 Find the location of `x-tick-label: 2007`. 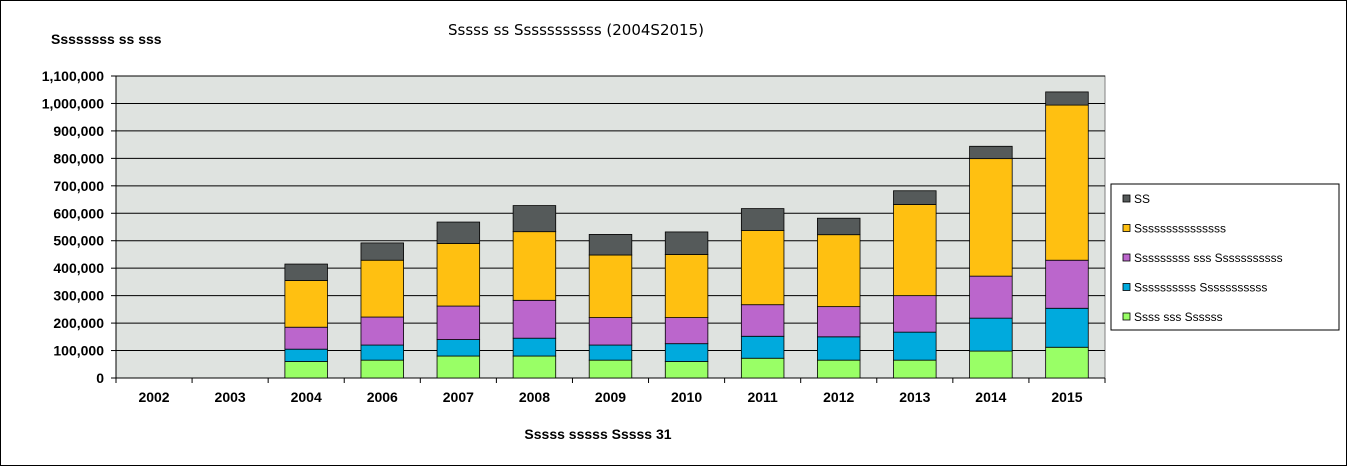

x-tick-label: 2007 is located at coordinates (458, 397).